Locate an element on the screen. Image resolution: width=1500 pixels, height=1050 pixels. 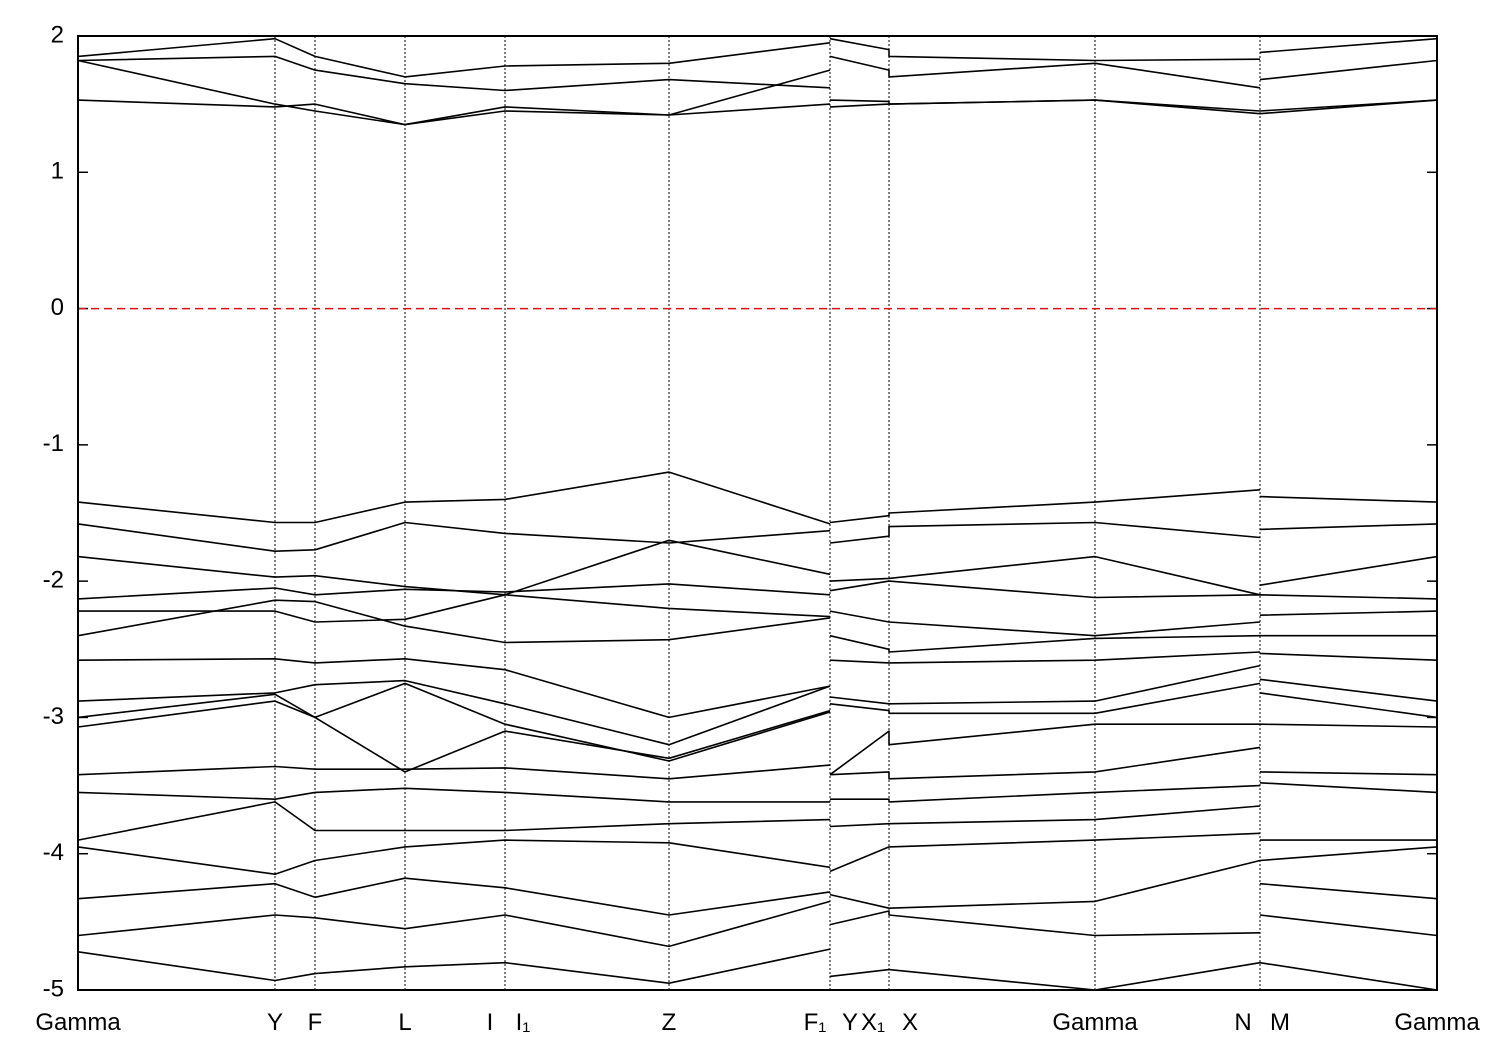
y-tick-label: -4 is located at coordinates (53, 852).